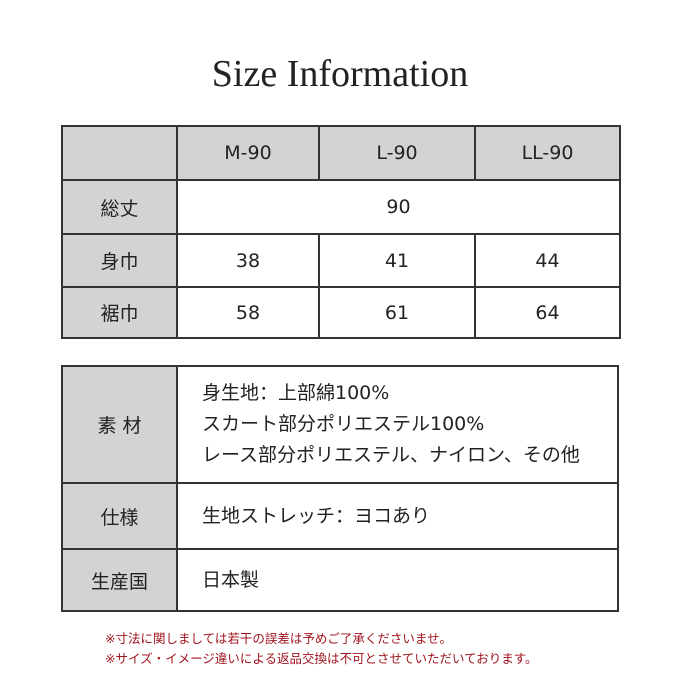 Image resolution: width=680 pixels, height=680 pixels. What do you see at coordinates (119, 153) in the screenshot?
I see `corner-cell` at bounding box center [119, 153].